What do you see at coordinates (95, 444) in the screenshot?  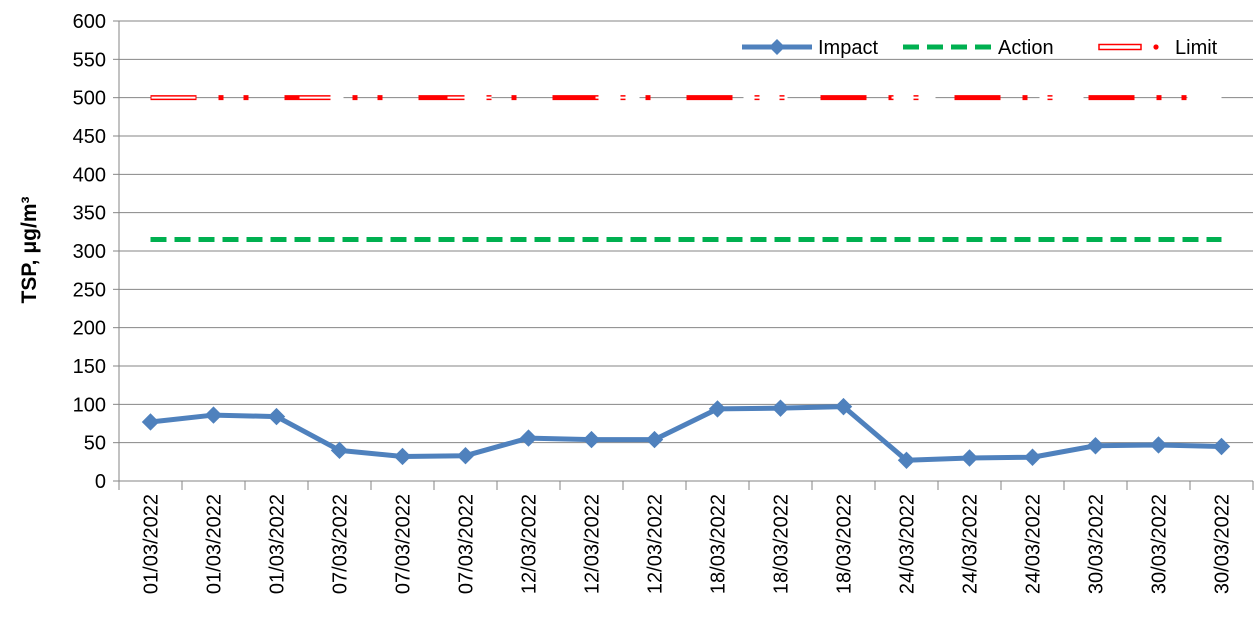 I see `y-tick-label: 50` at bounding box center [95, 444].